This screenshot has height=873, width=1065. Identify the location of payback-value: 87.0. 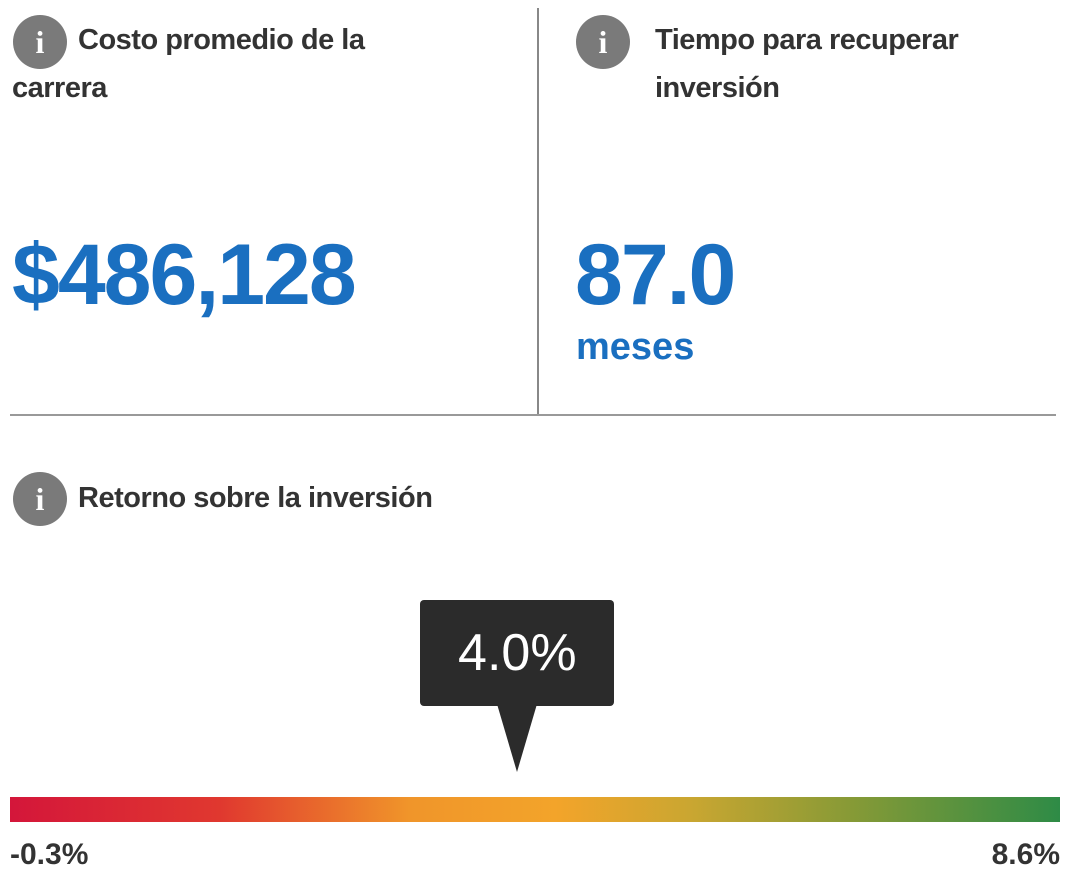
(655, 275).